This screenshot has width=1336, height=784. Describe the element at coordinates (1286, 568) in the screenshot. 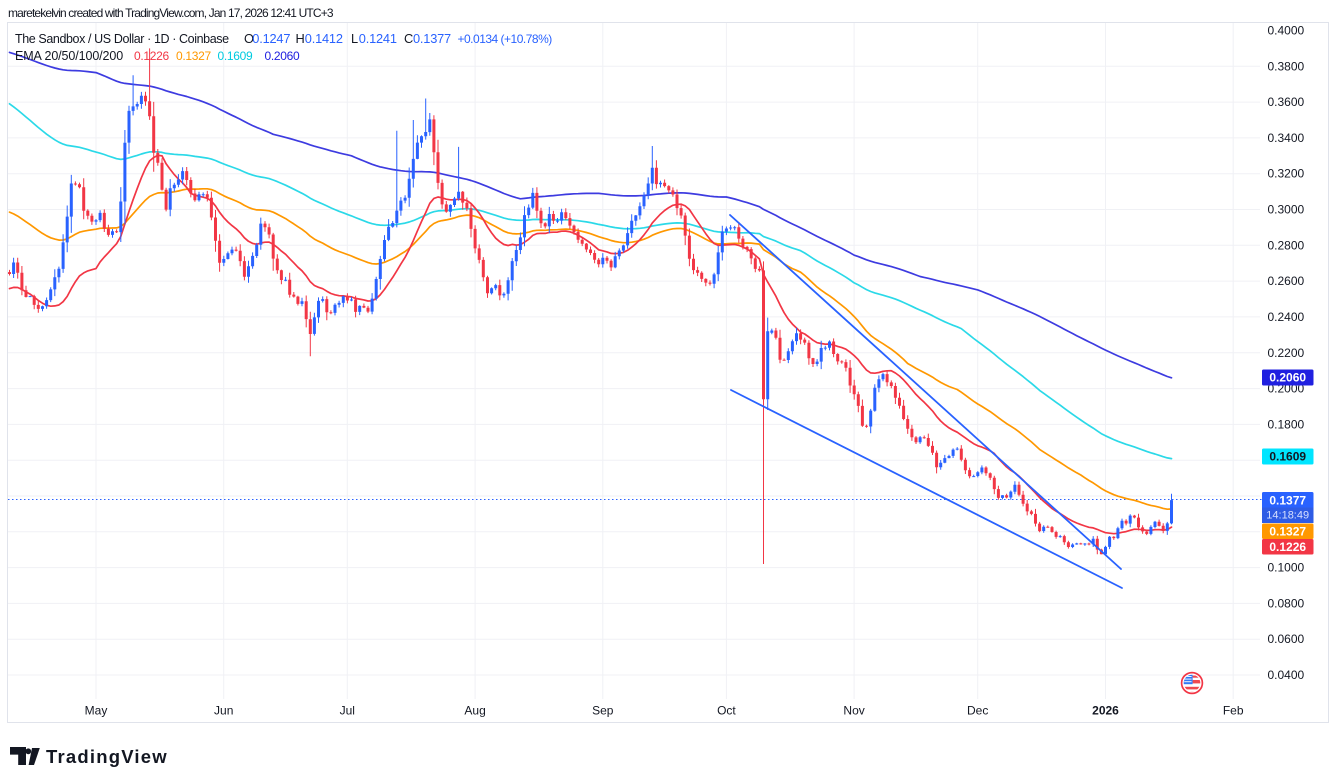

I see `svg-text: 0.1000` at that location.